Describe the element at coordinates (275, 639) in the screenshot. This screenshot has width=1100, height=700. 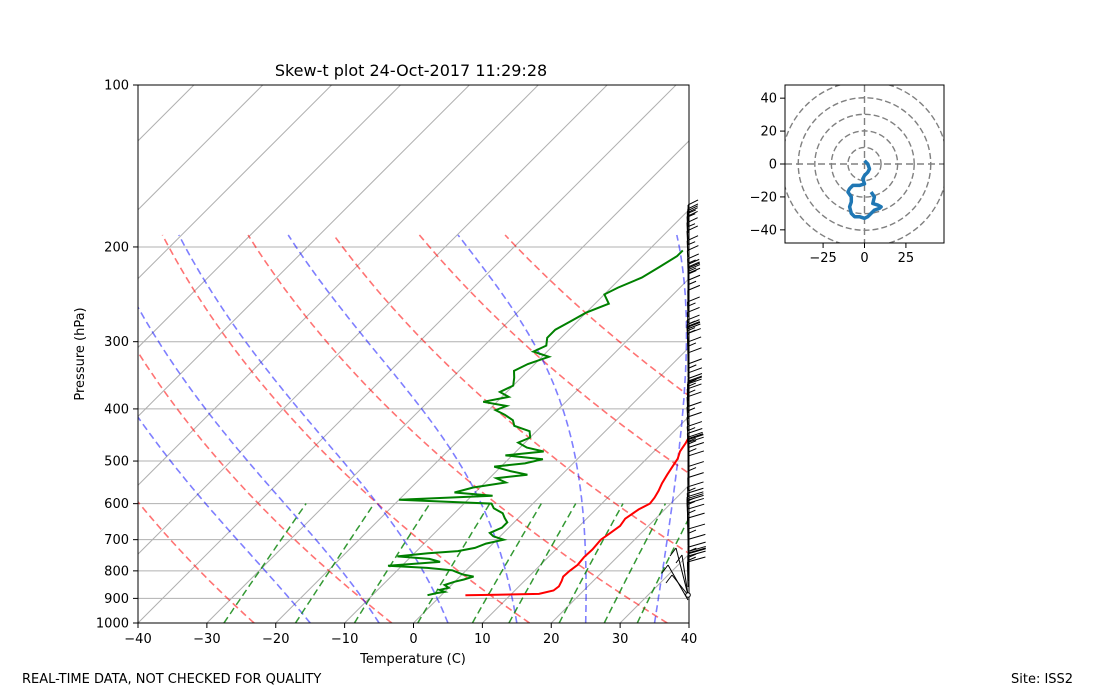
I see `x-tick-label: −20` at that location.